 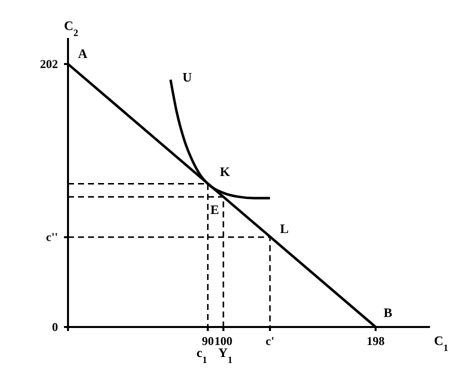 I want to click on annotation: c$_{1}$, so click(x=202, y=355).